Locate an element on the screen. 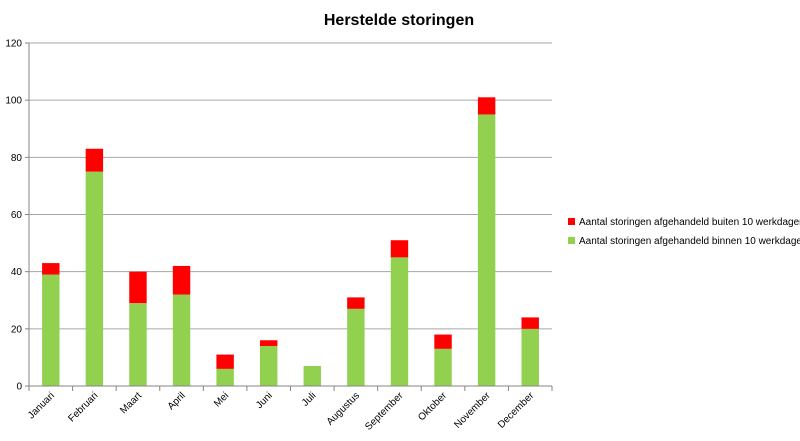  chart-title: Herstelde storingen is located at coordinates (399, 20).